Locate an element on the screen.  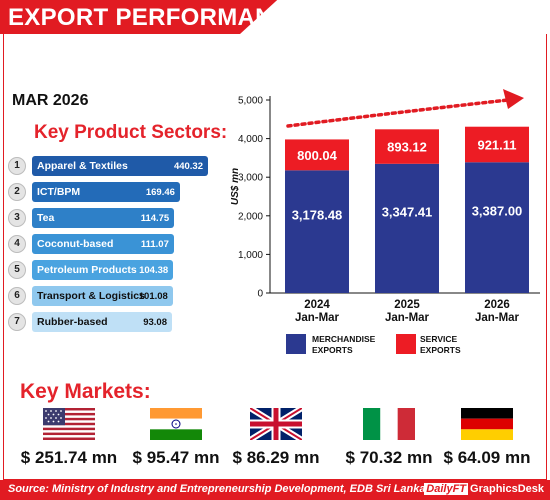
legend-swatch-service is located at coordinates (406, 344).